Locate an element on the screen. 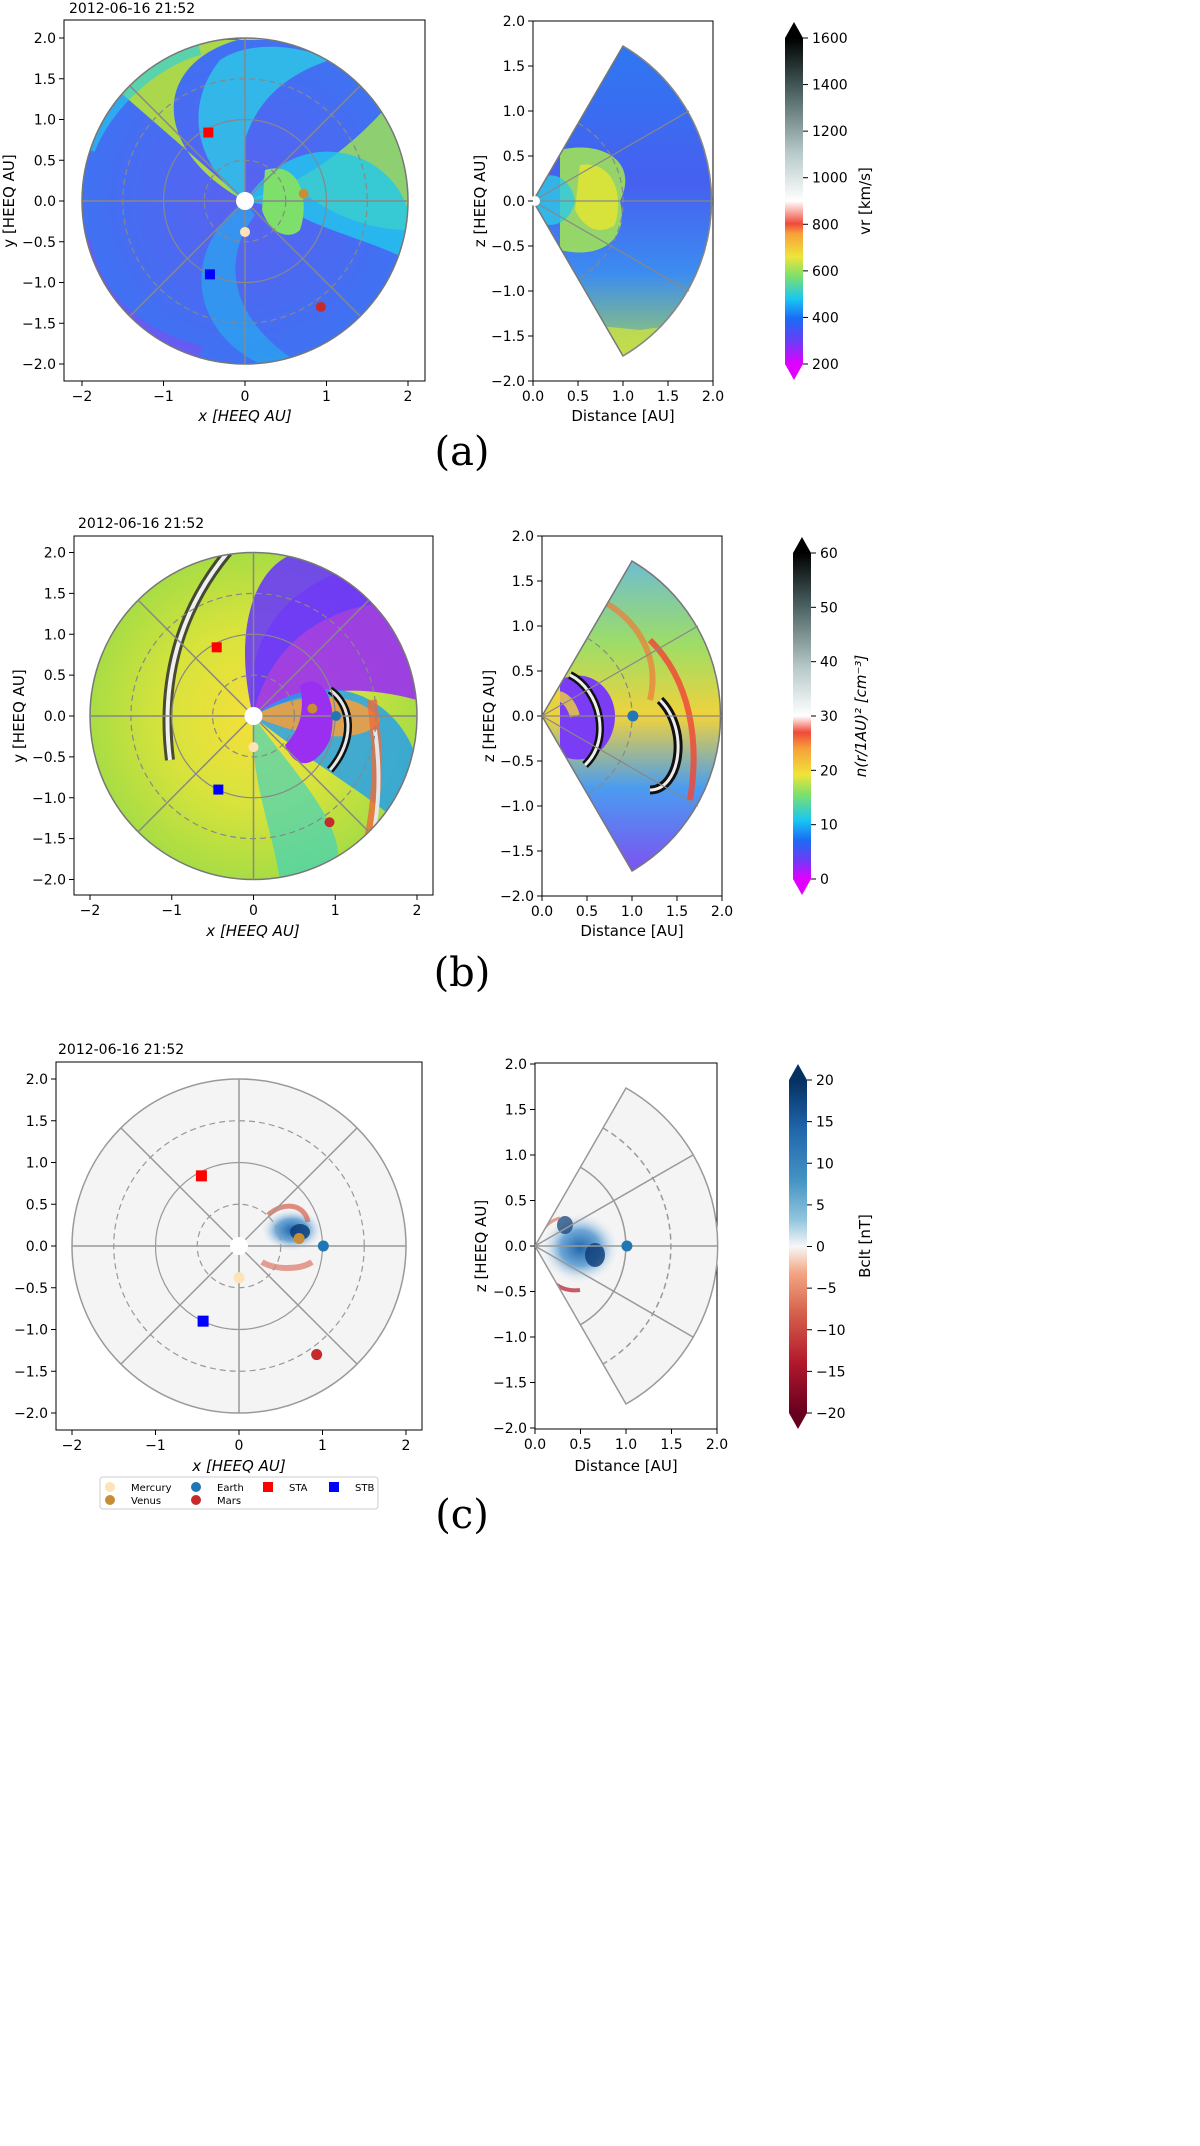 This screenshot has width=1200, height=2146. colorbar-tick-label: 5 is located at coordinates (820, 1206).